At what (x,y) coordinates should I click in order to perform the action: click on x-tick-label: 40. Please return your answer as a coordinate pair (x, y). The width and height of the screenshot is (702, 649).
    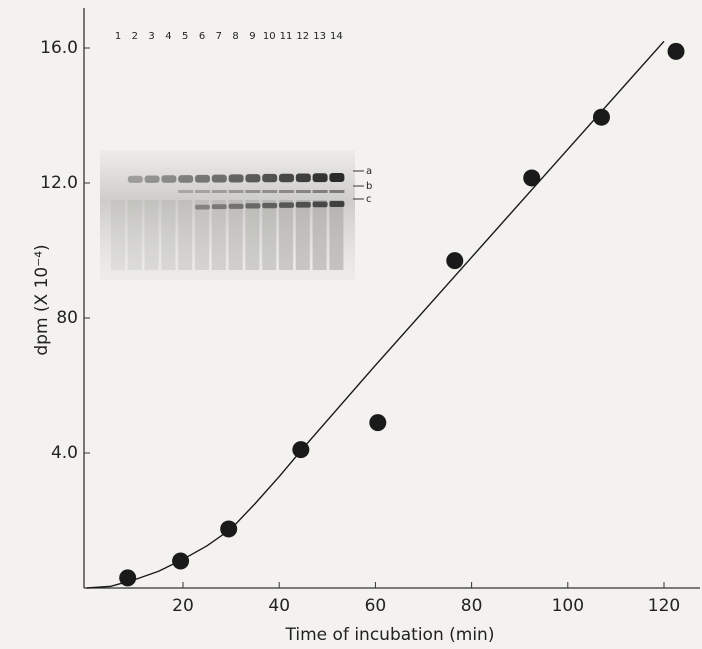
    Looking at the image, I should click on (279, 606).